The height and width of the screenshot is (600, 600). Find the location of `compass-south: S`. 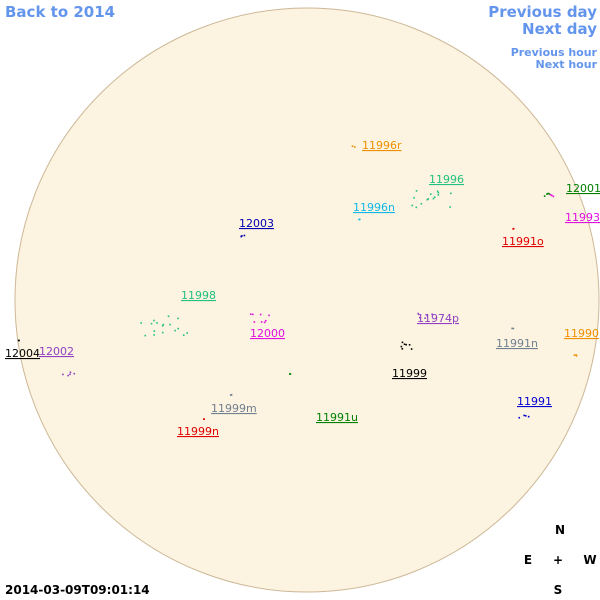

compass-south: S is located at coordinates (558, 590).